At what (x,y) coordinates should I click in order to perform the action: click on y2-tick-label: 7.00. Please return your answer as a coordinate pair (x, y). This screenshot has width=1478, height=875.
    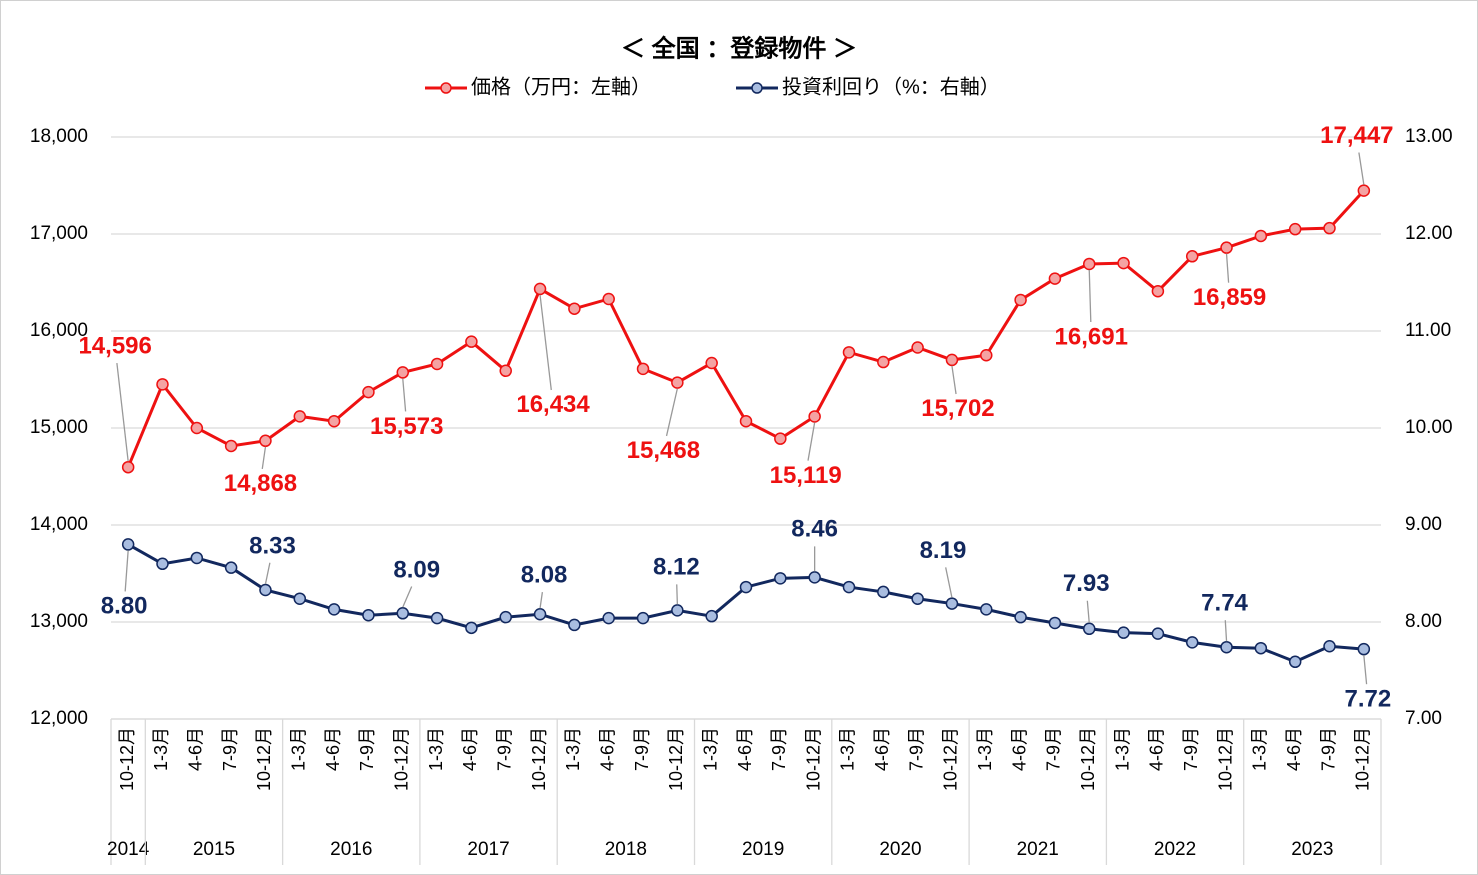
    Looking at the image, I should click on (1423, 718).